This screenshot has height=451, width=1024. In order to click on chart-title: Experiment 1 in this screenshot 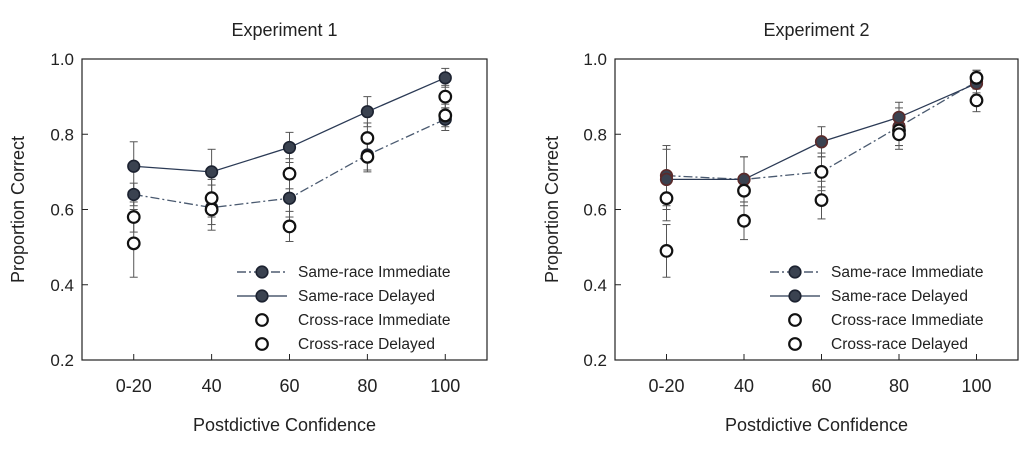, I will do `click(284, 30)`.